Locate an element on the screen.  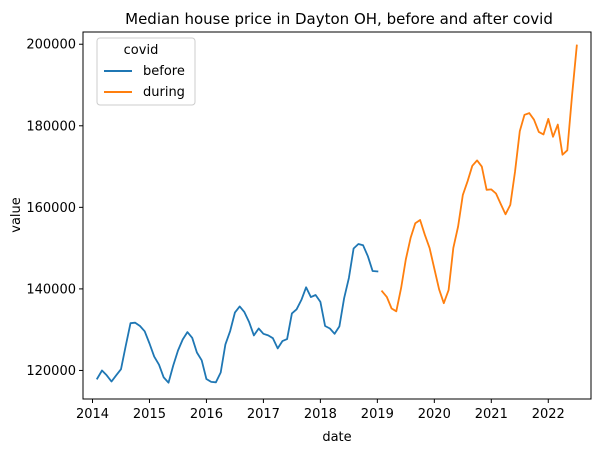
series-line-before is located at coordinates (237, 313).